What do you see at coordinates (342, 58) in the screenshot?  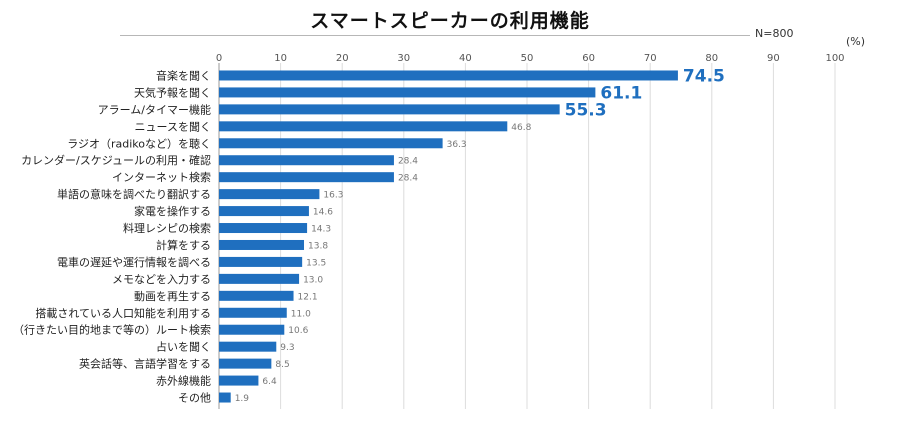 I see `x-tick-label: 20` at bounding box center [342, 58].